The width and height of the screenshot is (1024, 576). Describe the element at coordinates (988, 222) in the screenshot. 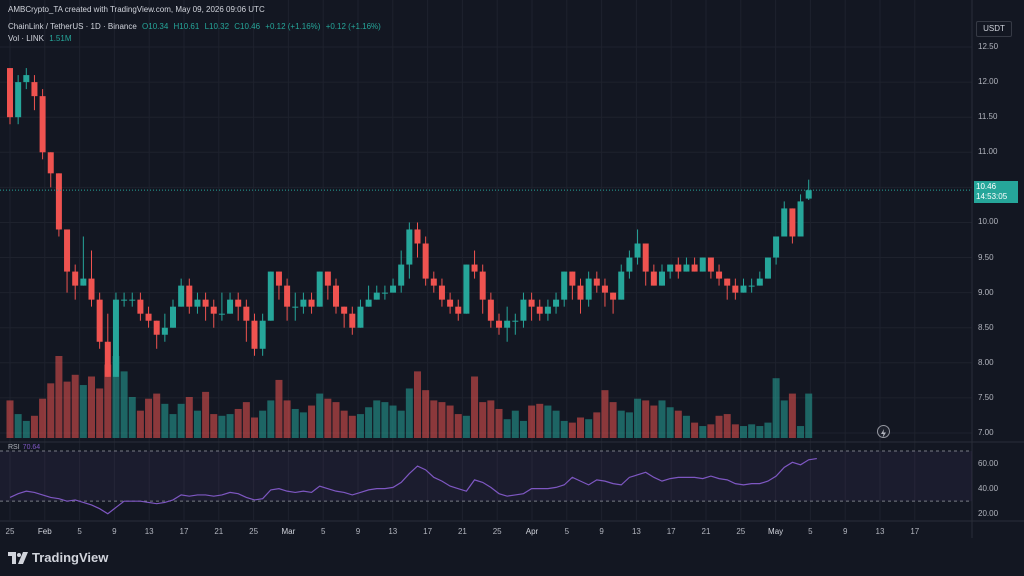

I see `price-tick-label: 10.00` at that location.